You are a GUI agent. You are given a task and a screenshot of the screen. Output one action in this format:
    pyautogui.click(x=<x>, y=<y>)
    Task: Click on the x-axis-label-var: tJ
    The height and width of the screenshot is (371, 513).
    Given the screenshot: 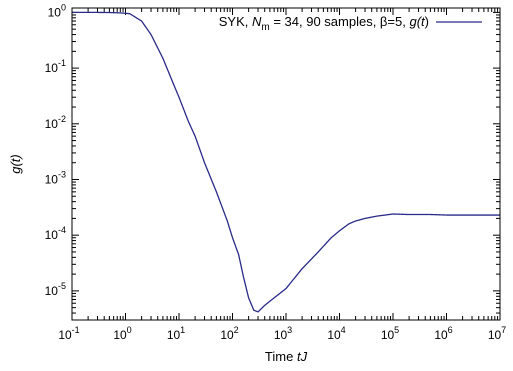 What is the action you would take?
    pyautogui.click(x=302, y=356)
    